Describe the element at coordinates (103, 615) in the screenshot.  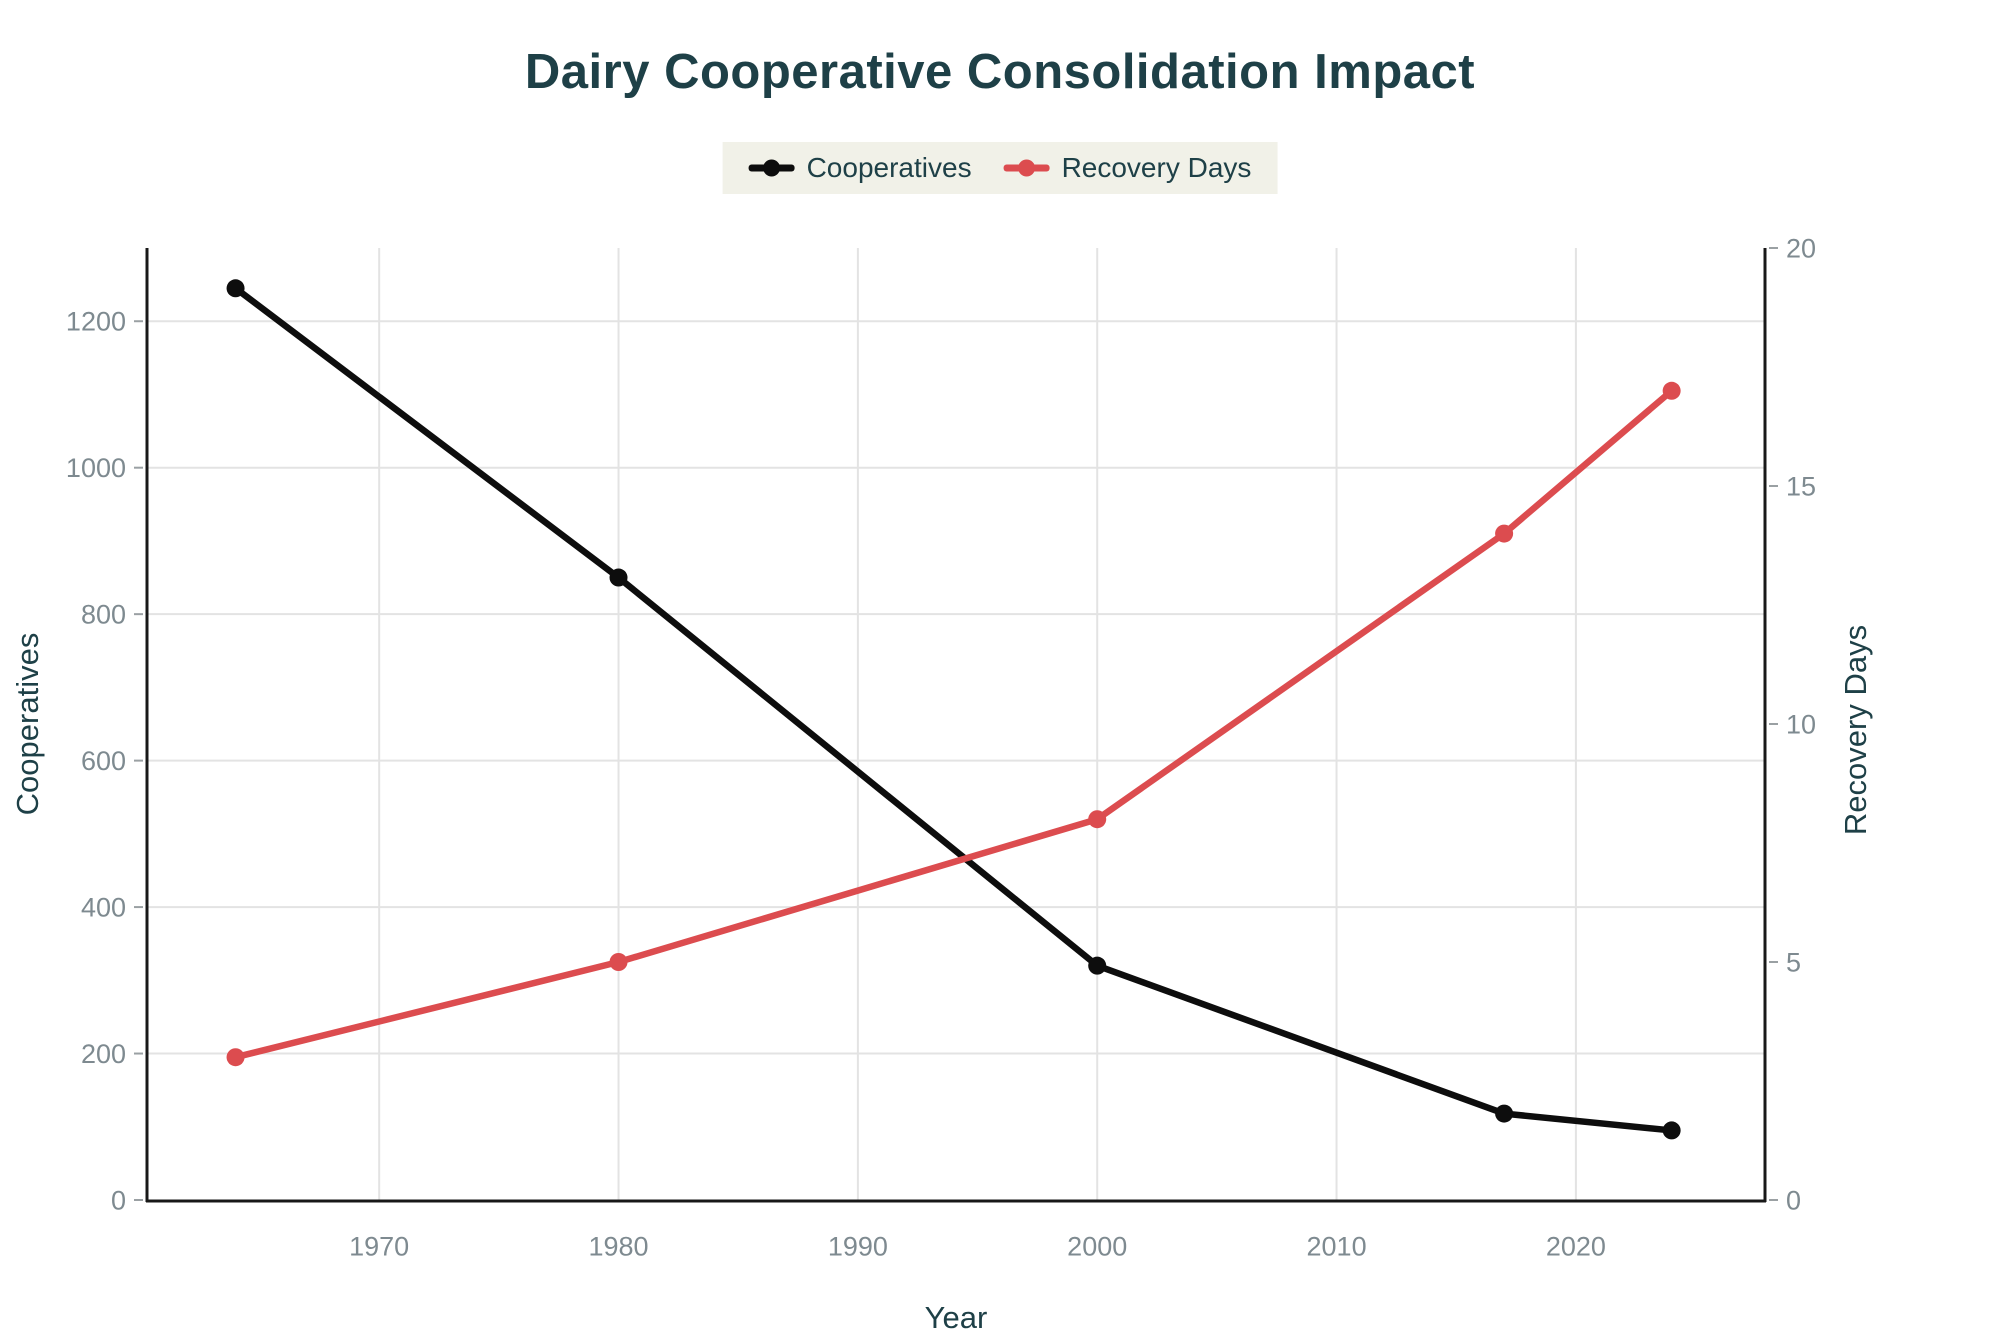
I see `left-axis-tick-label: 800` at that location.